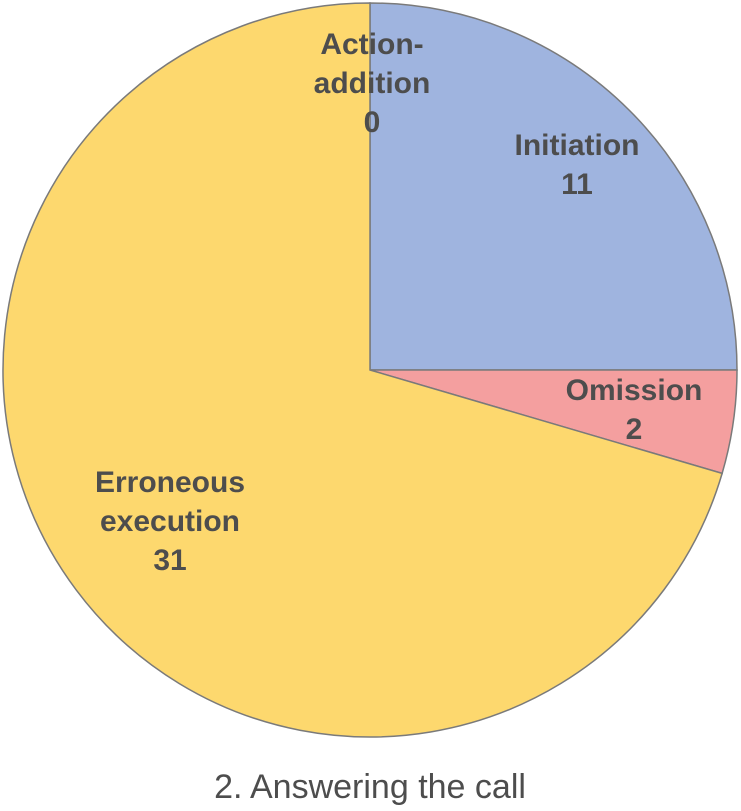 The width and height of the screenshot is (741, 811). I want to click on data-label-initiation: Initiation 11, so click(577, 165).